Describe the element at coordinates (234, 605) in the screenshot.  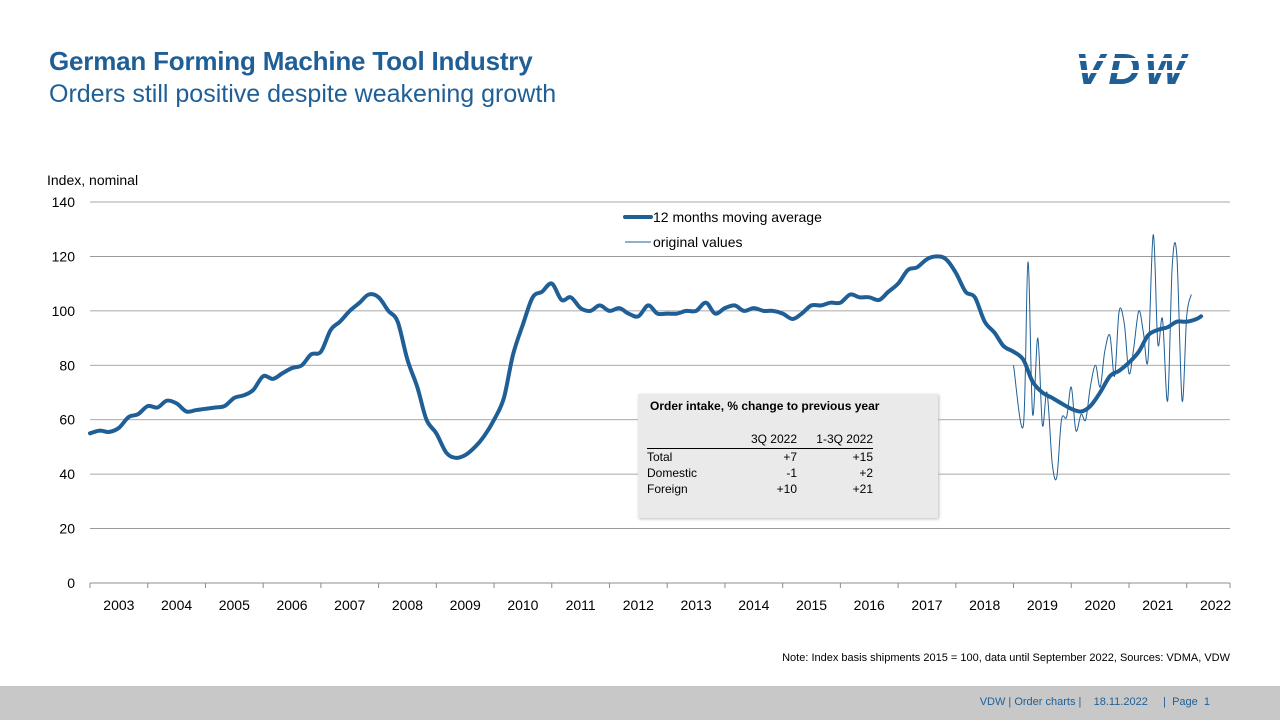
I see `x-tick-label: 2005` at that location.